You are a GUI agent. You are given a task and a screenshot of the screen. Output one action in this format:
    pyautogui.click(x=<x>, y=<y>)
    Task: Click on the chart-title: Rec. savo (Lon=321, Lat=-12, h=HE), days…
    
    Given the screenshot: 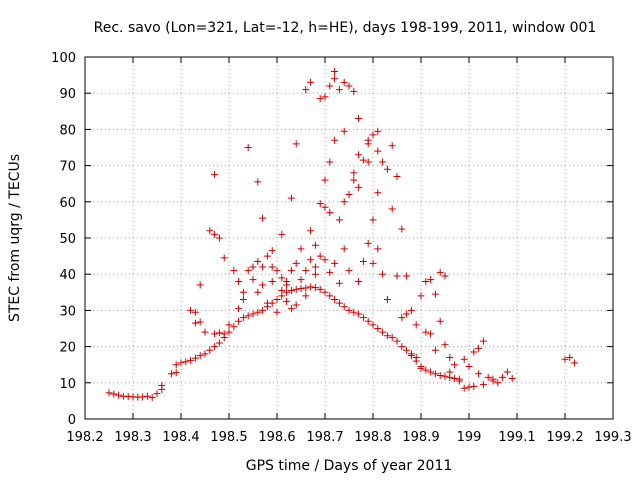 What is the action you would take?
    pyautogui.click(x=345, y=28)
    